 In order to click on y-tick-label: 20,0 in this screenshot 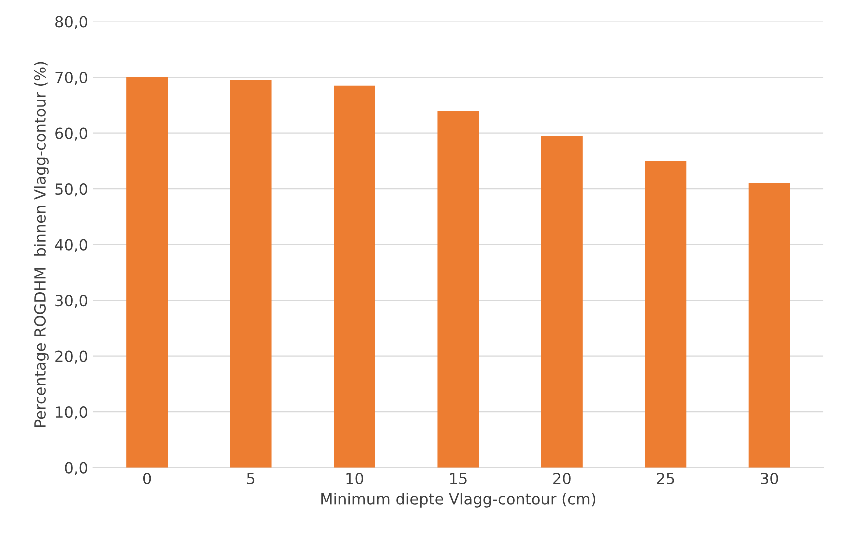, I will do `click(72, 357)`.